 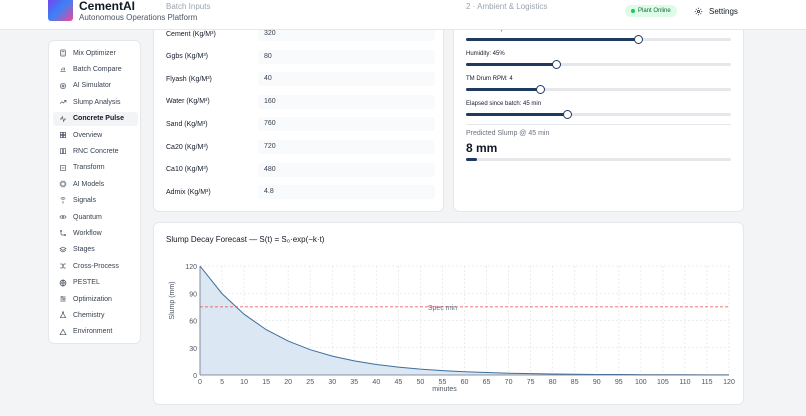 I want to click on prediction-bar, so click(x=598, y=159).